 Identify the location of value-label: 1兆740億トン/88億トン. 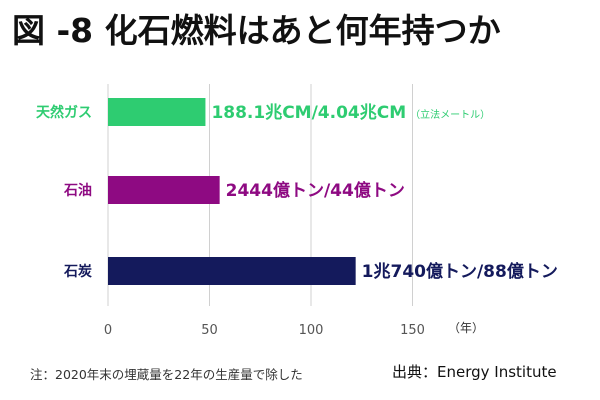
(460, 271).